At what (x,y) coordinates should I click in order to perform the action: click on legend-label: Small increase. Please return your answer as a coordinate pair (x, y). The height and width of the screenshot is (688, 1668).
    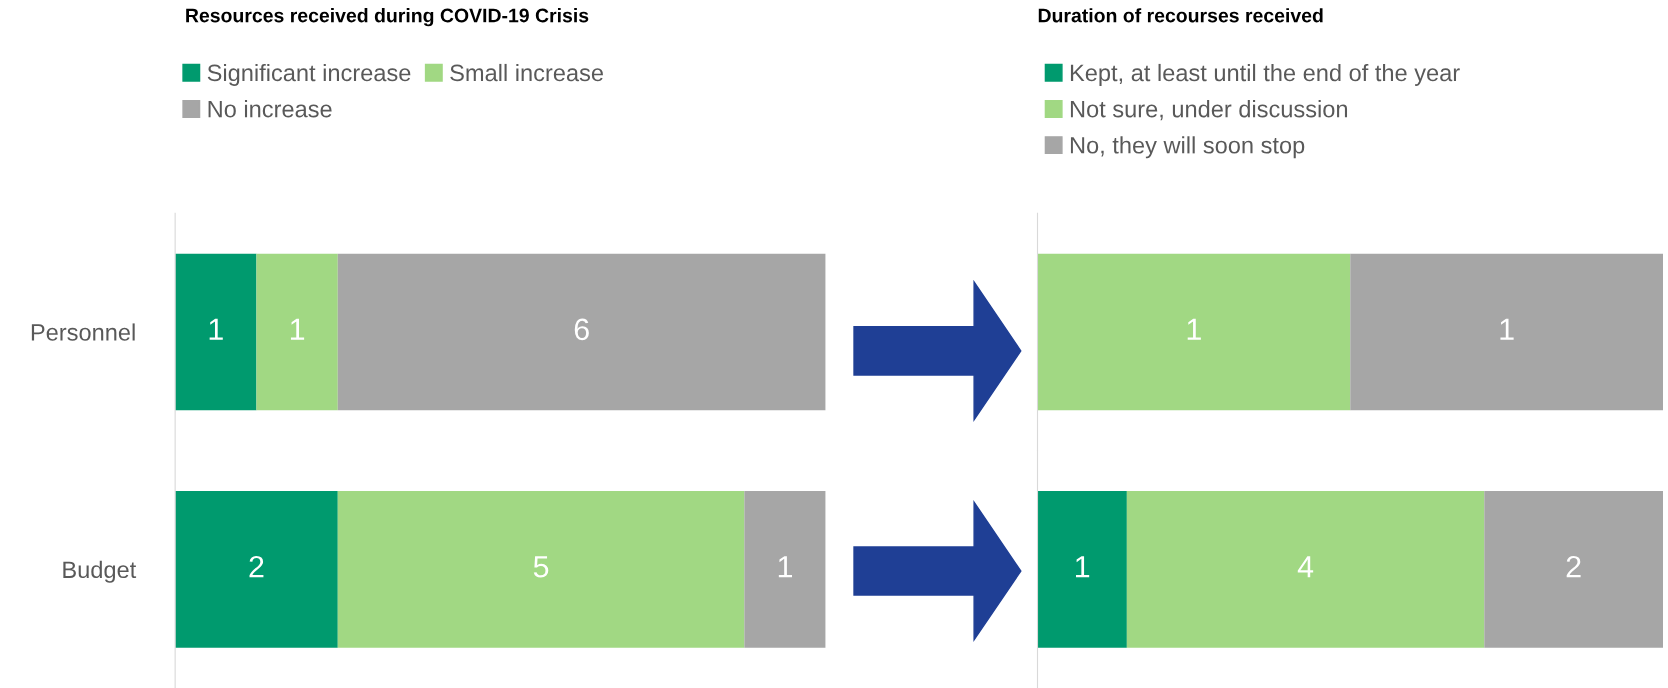
    Looking at the image, I should click on (526, 72).